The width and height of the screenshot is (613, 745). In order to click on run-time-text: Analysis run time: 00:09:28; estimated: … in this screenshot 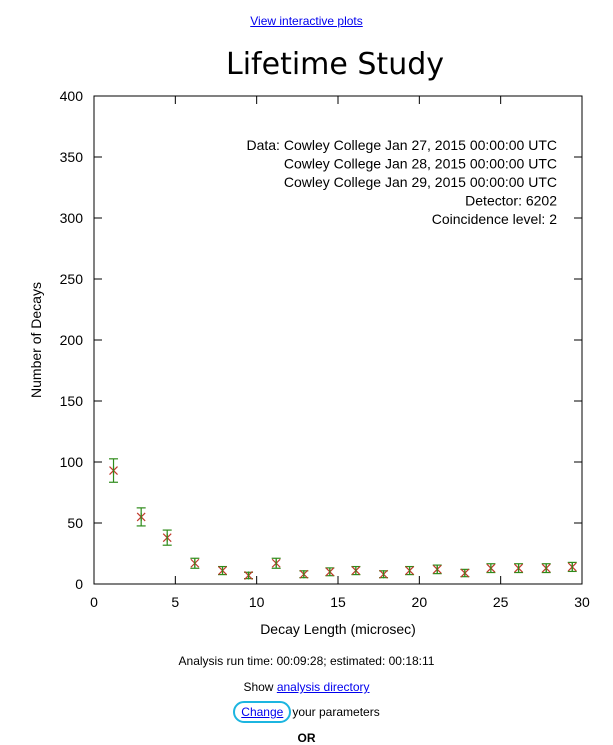, I will do `click(306, 661)`.